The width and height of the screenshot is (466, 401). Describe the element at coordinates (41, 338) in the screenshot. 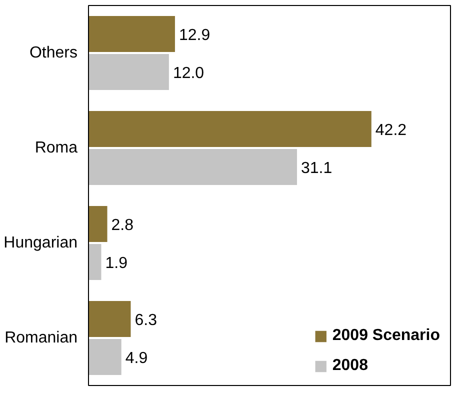

I see `y-tick-label: Romanian` at that location.